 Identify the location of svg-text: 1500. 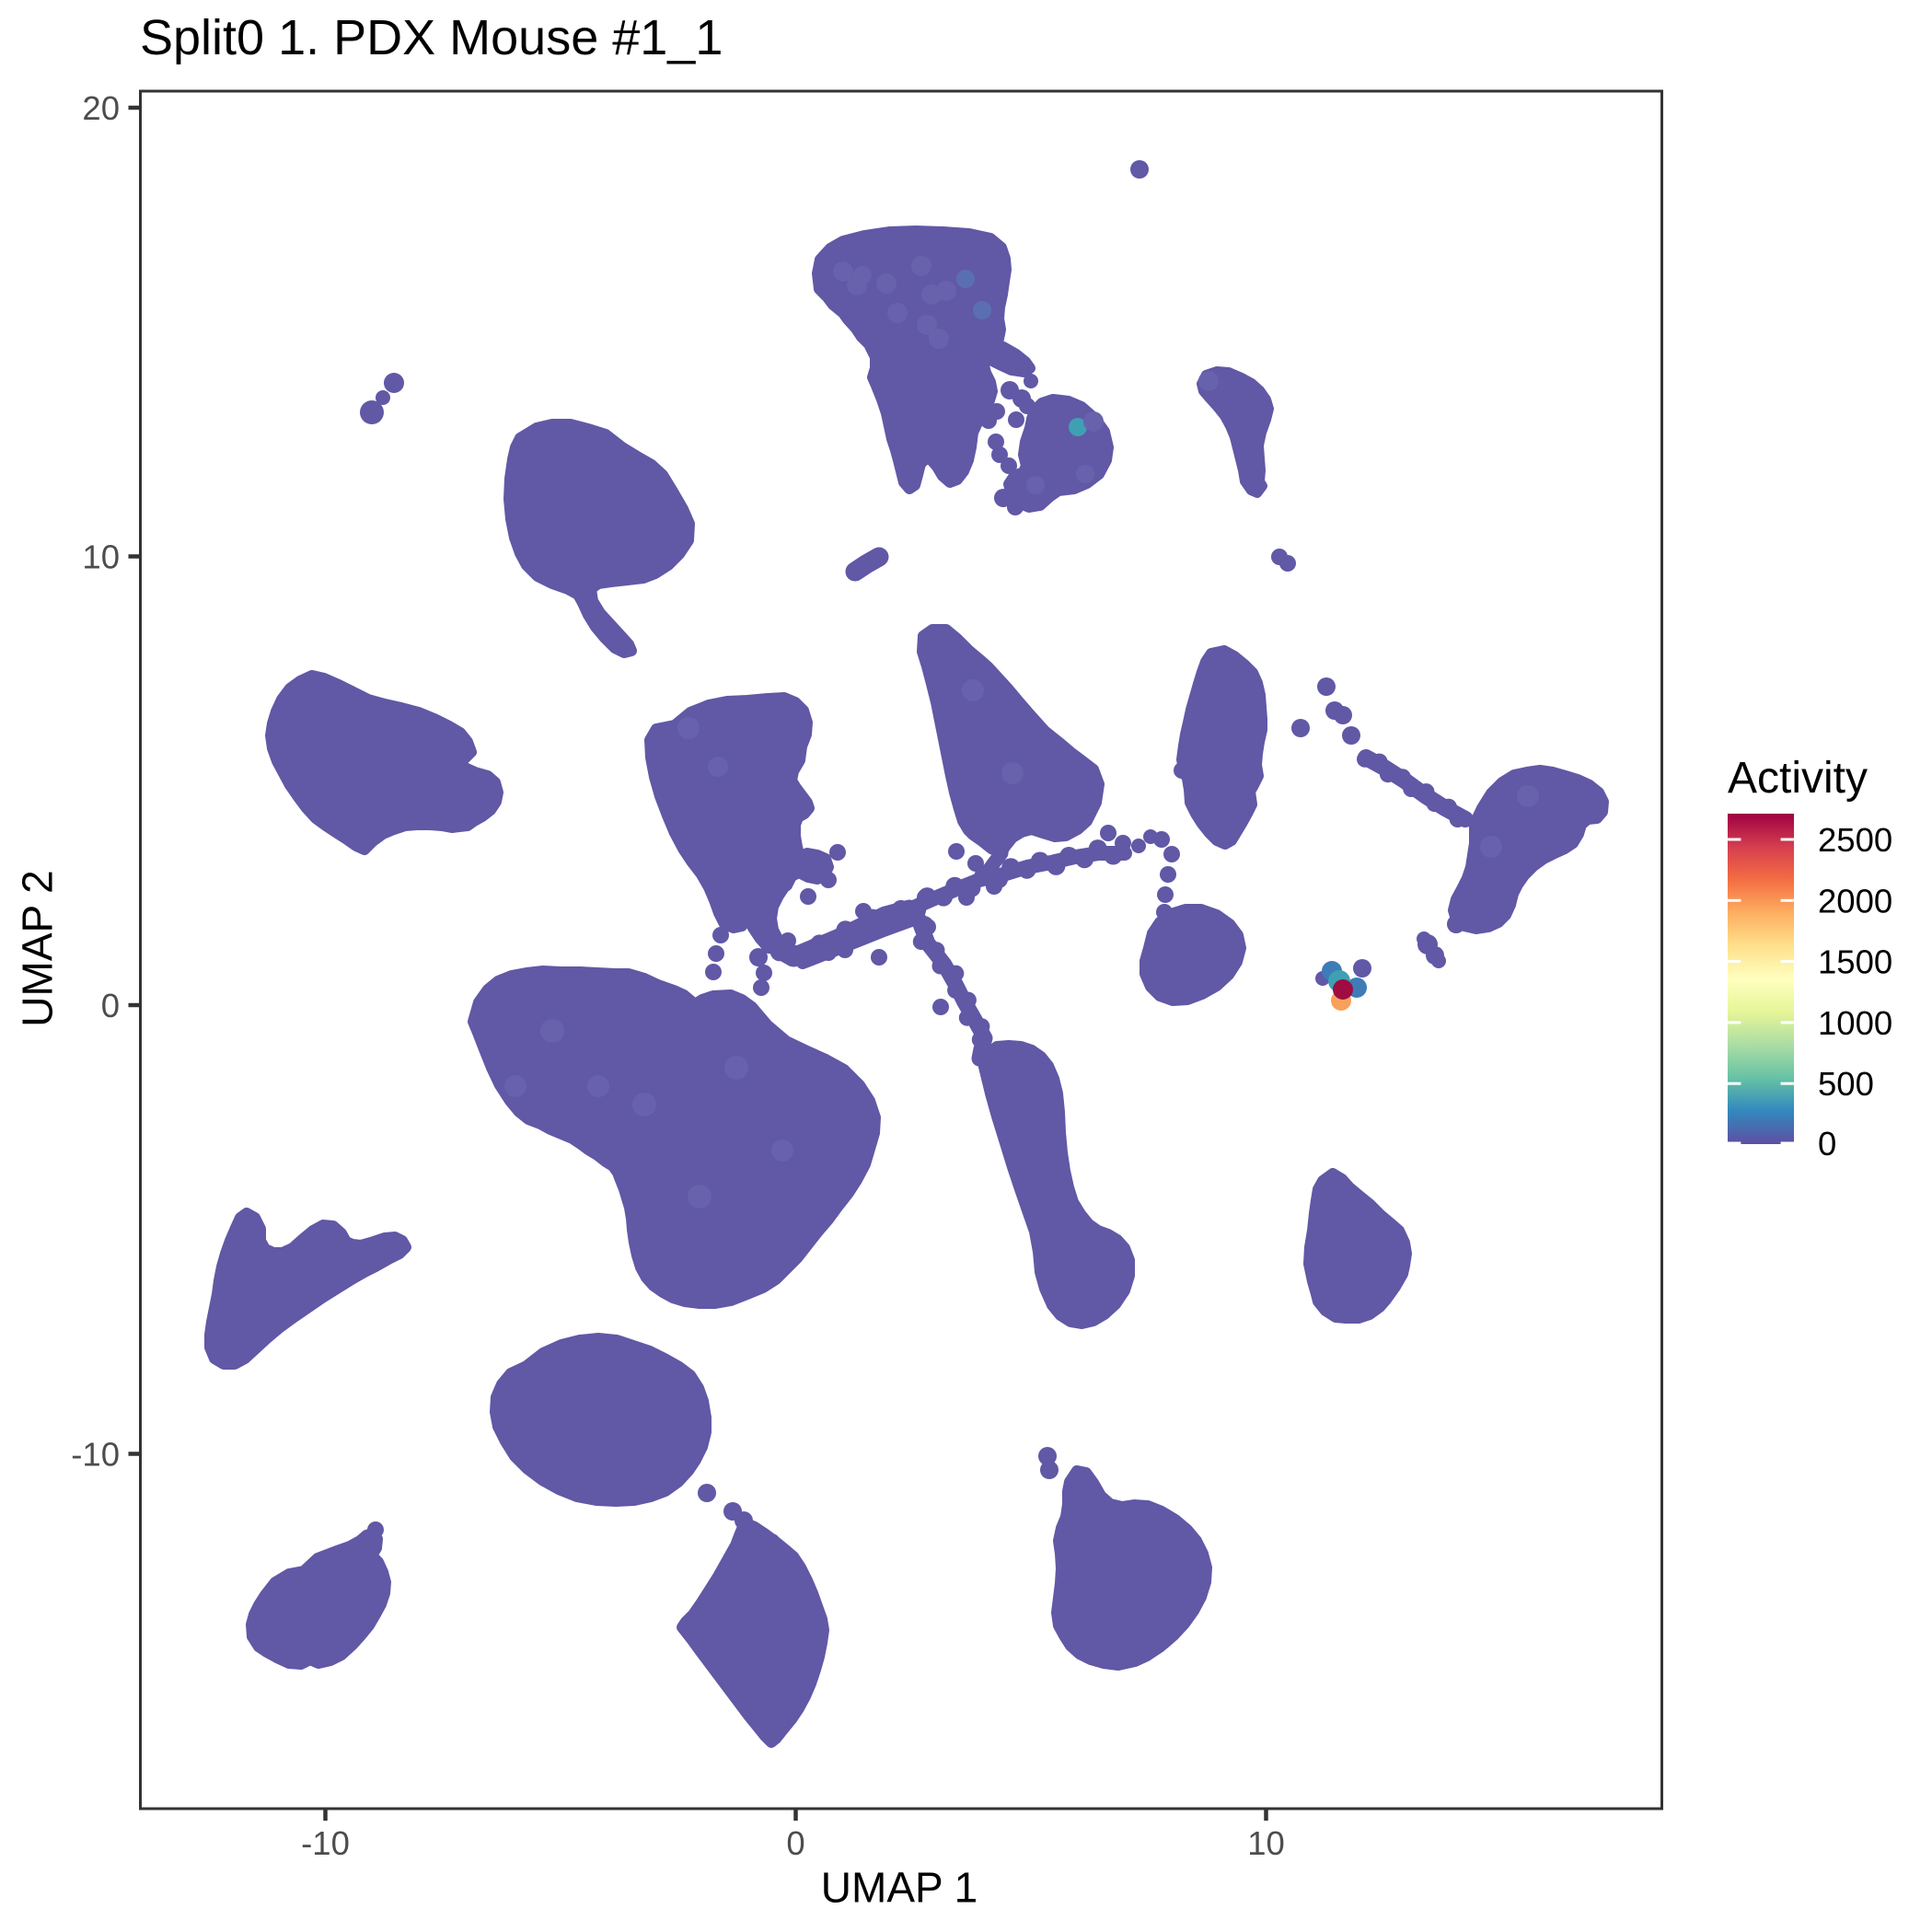
(1855, 962).